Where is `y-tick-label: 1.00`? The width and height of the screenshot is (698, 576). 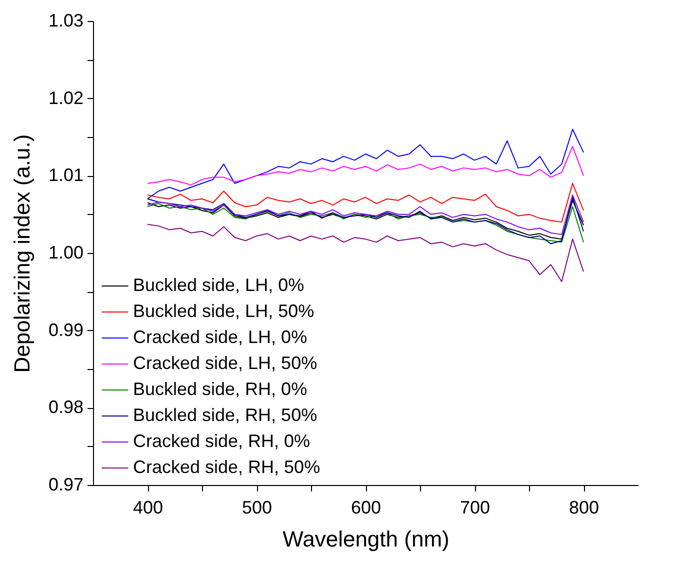
y-tick-label: 1.00 is located at coordinates (66, 252).